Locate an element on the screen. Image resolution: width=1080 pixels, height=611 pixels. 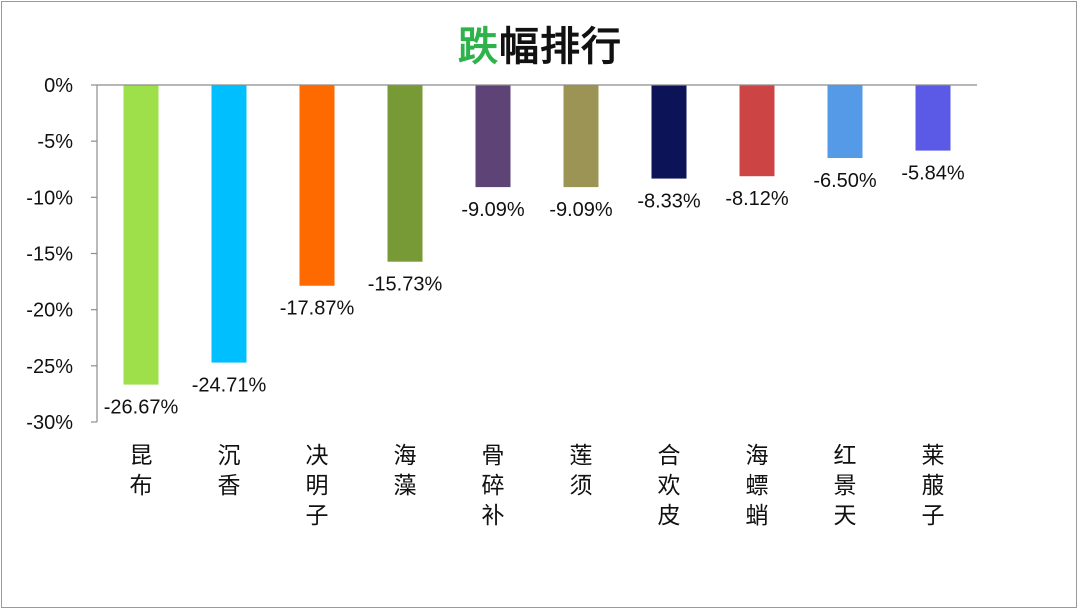
data-label: -15.73% is located at coordinates (405, 285).